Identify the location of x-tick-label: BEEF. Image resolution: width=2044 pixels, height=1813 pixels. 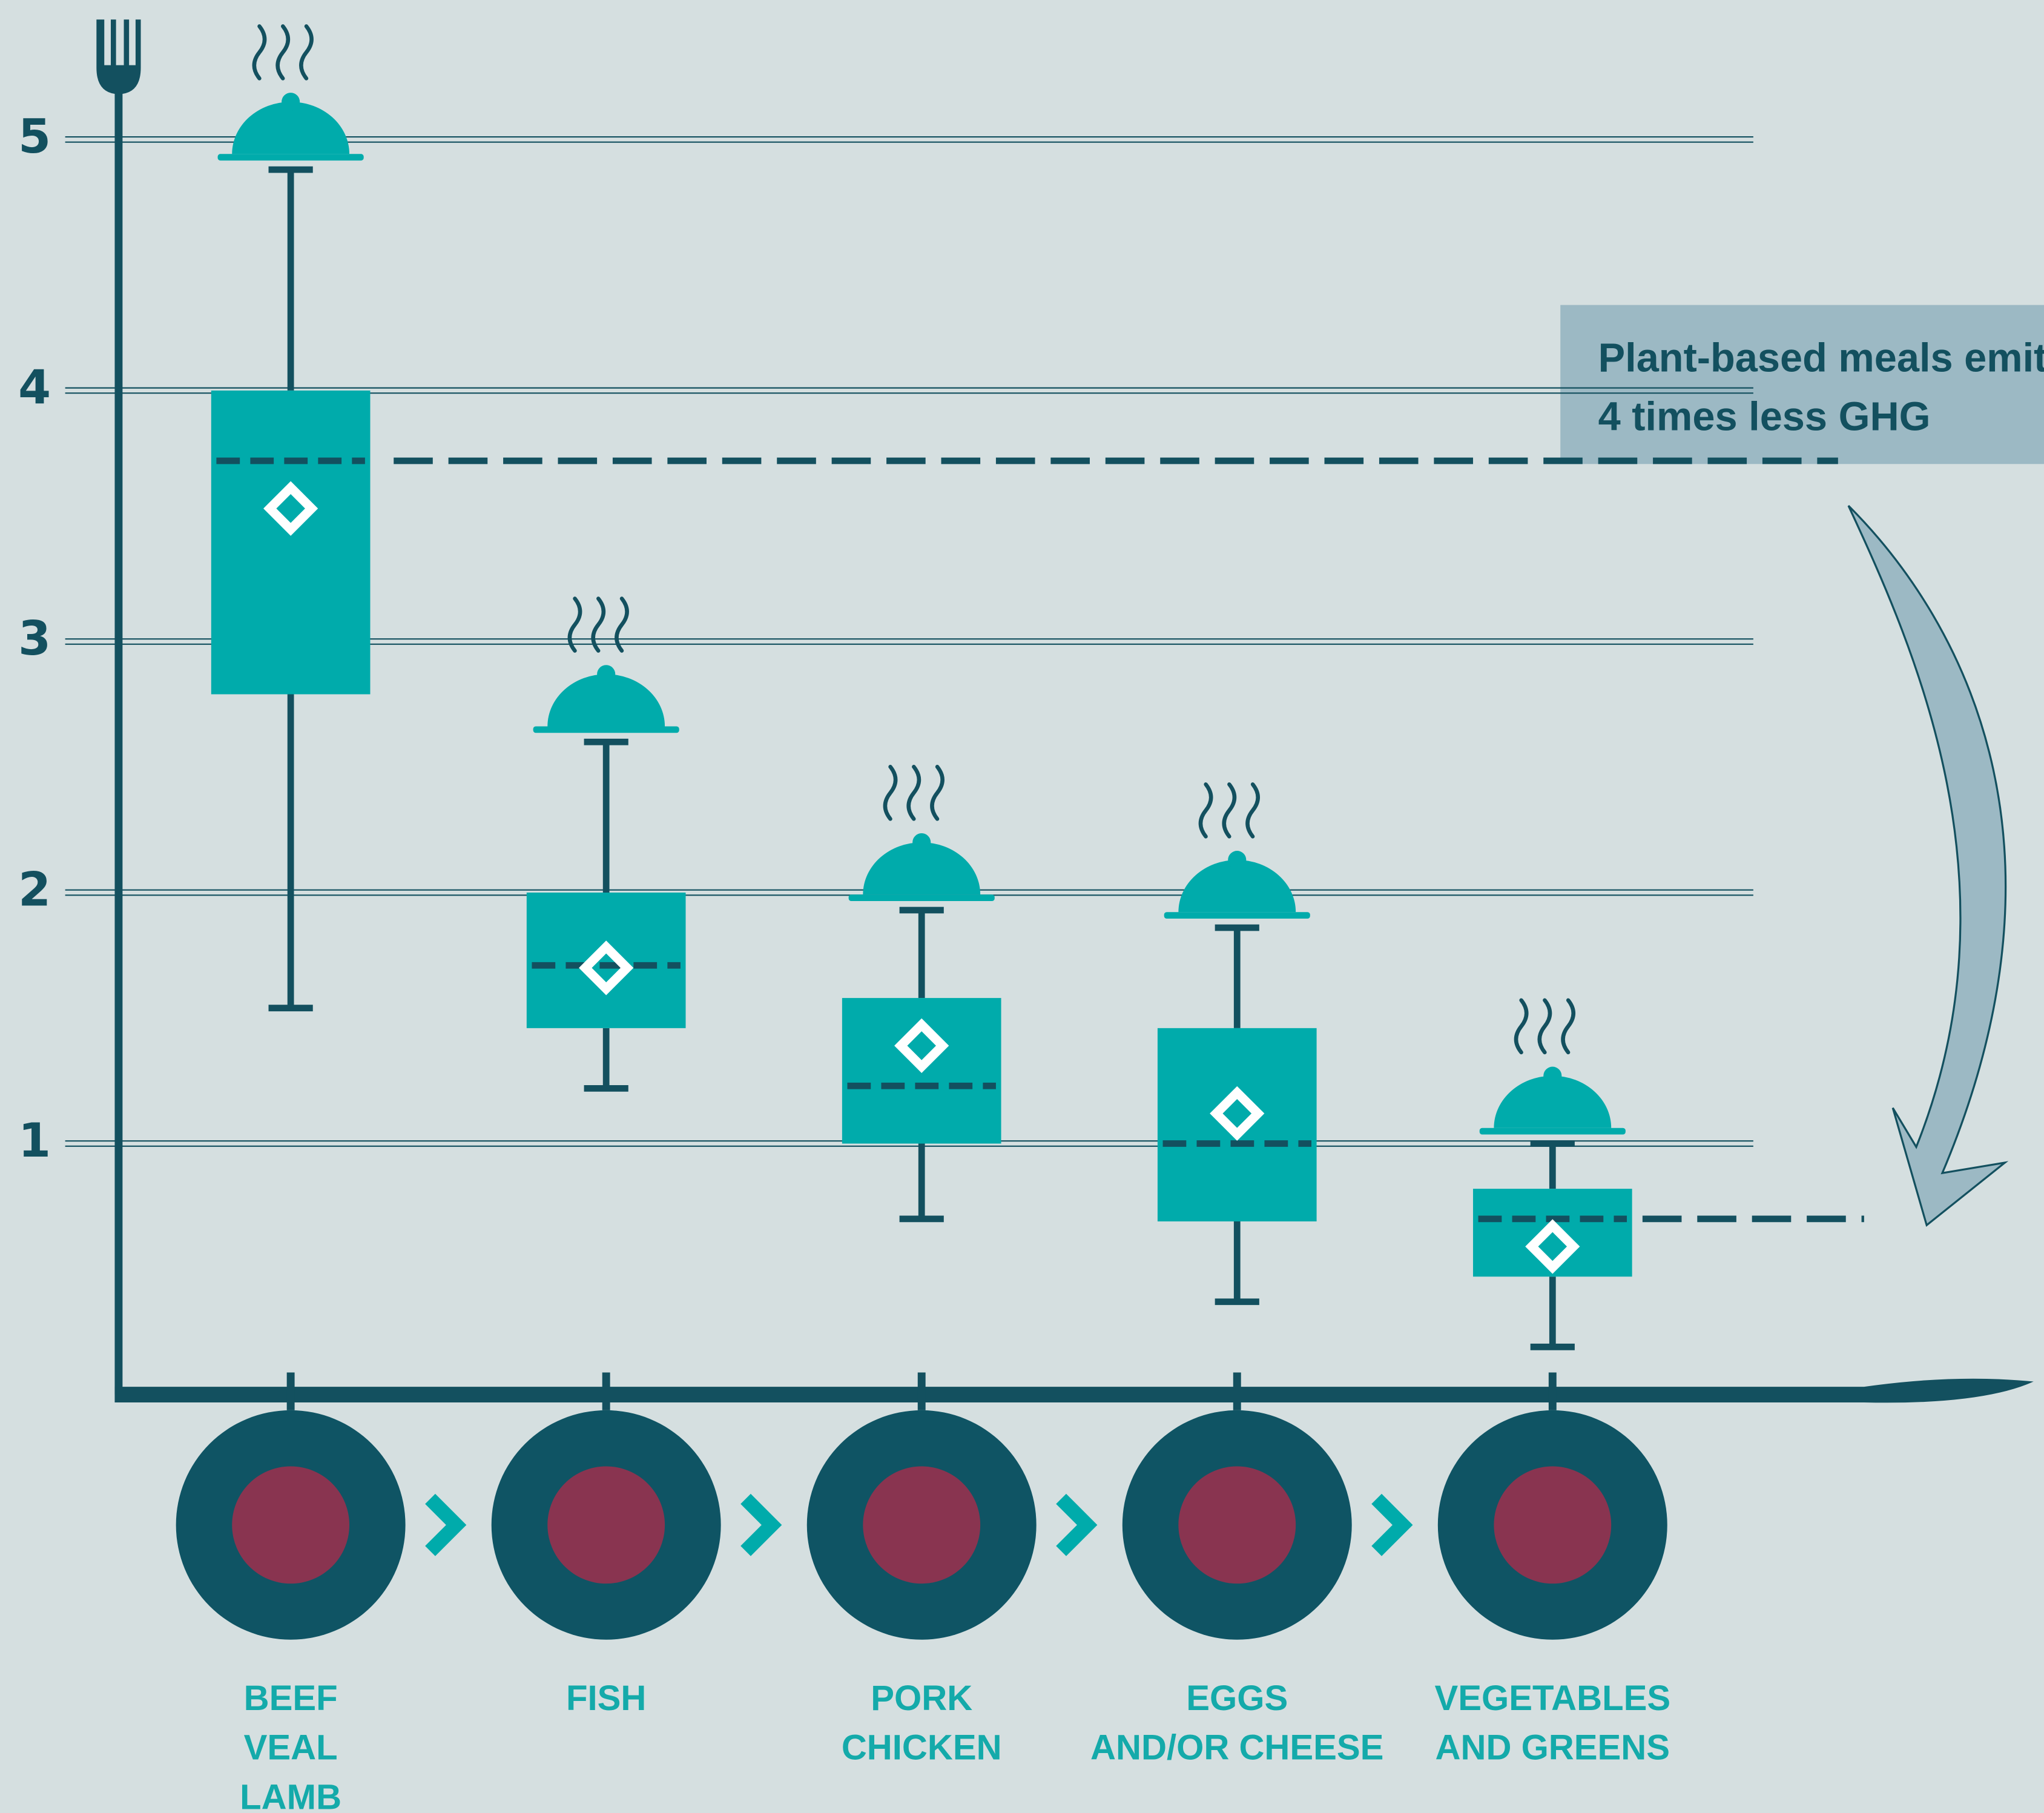
(291, 1698).